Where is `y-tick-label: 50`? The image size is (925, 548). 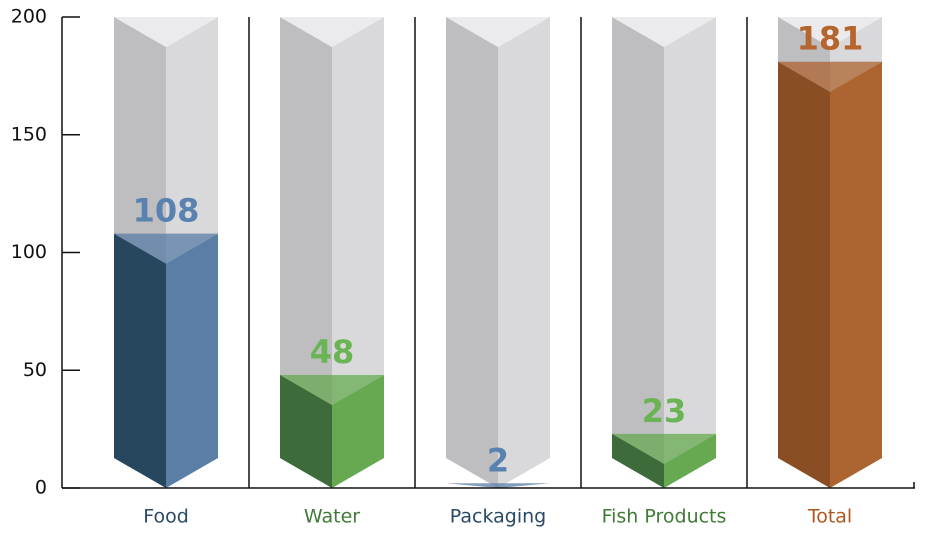 y-tick-label: 50 is located at coordinates (35, 370).